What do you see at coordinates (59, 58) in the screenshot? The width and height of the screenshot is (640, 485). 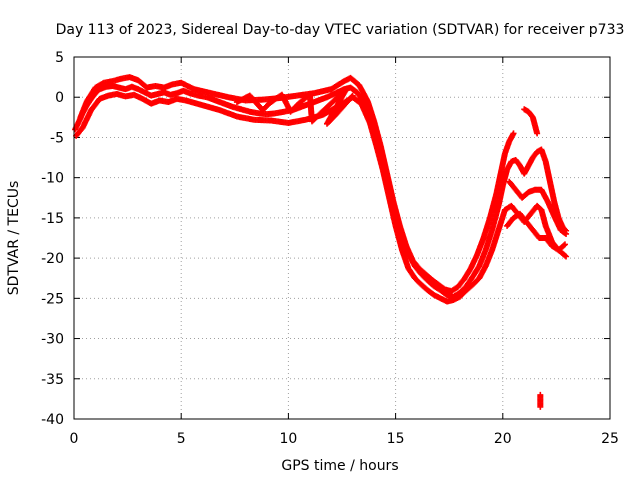 I see `y-tick-label: 5` at bounding box center [59, 58].